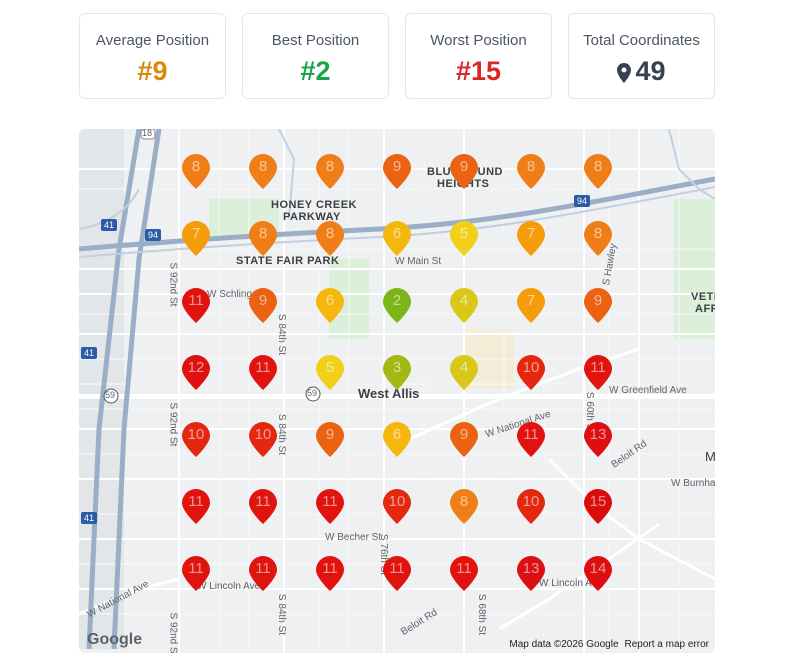 Image resolution: width=793 pixels, height=657 pixels. Describe the element at coordinates (152, 40) in the screenshot. I see `average-position-label: Average Position` at that location.